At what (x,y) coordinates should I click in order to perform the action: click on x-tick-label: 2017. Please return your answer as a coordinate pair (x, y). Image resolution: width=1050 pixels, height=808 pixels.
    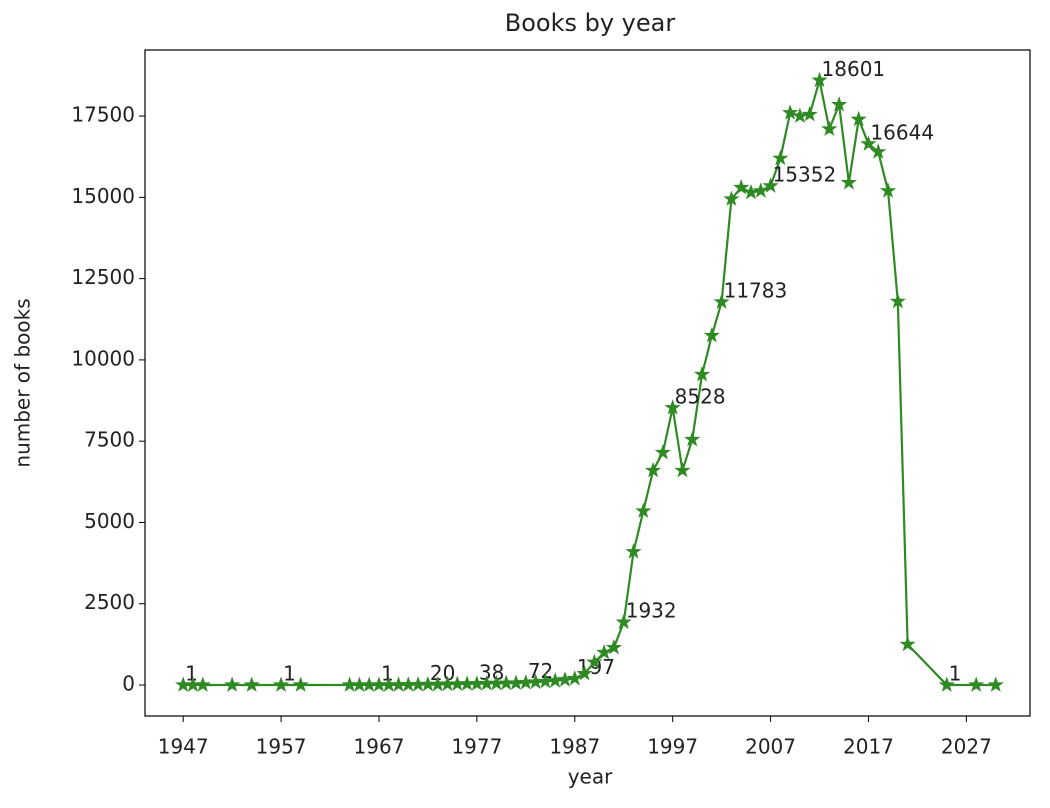
    Looking at the image, I should click on (868, 747).